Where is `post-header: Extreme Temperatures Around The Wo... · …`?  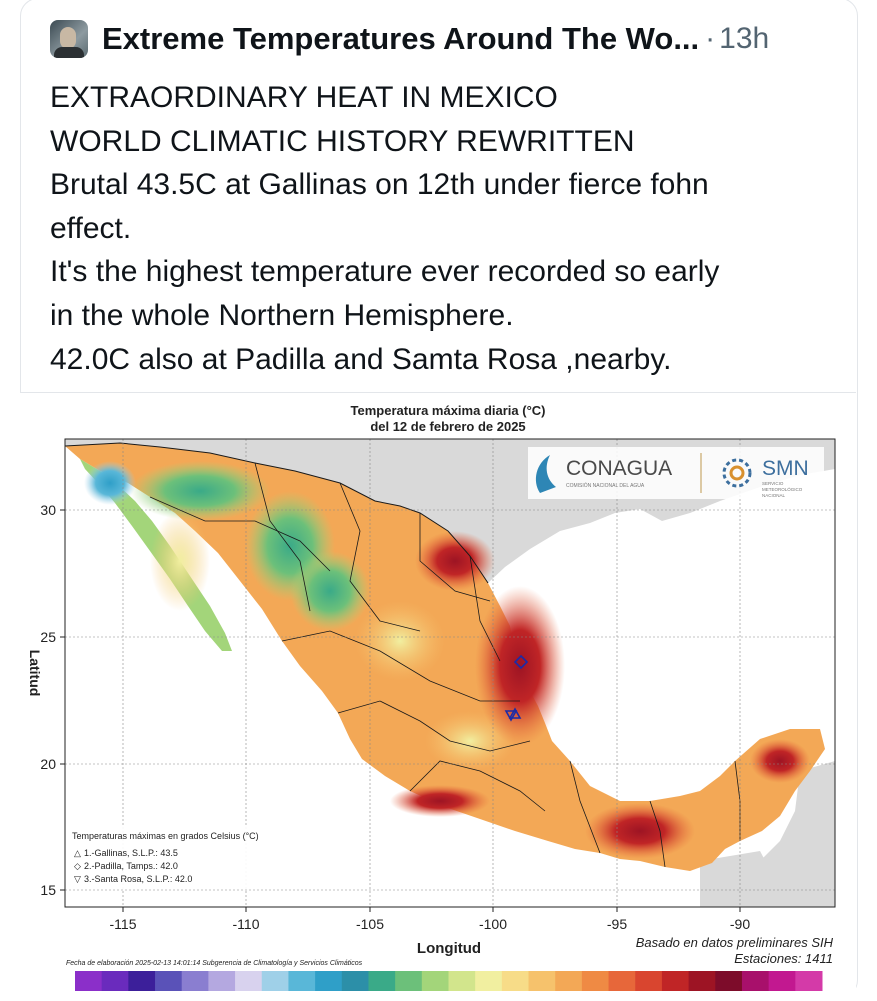 post-header: Extreme Temperatures Around The Wo... · … is located at coordinates (440, 39).